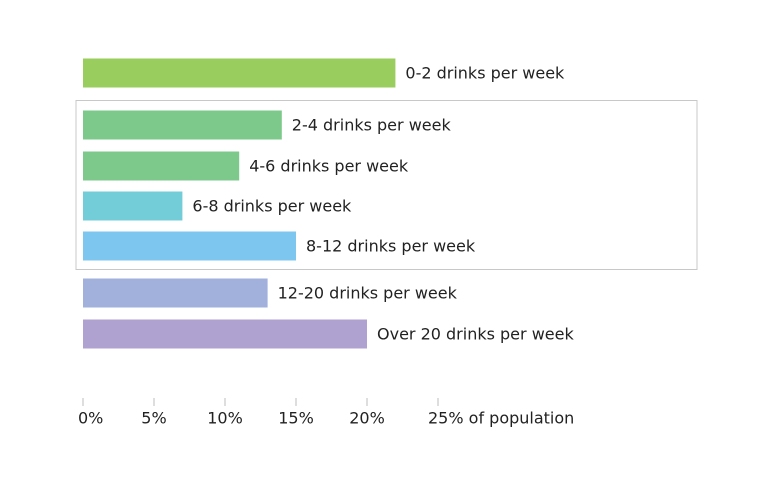 This screenshot has height=480, width=770. Describe the element at coordinates (368, 293) in the screenshot. I see `bar-label-5: 12-20 drinks per week` at that location.